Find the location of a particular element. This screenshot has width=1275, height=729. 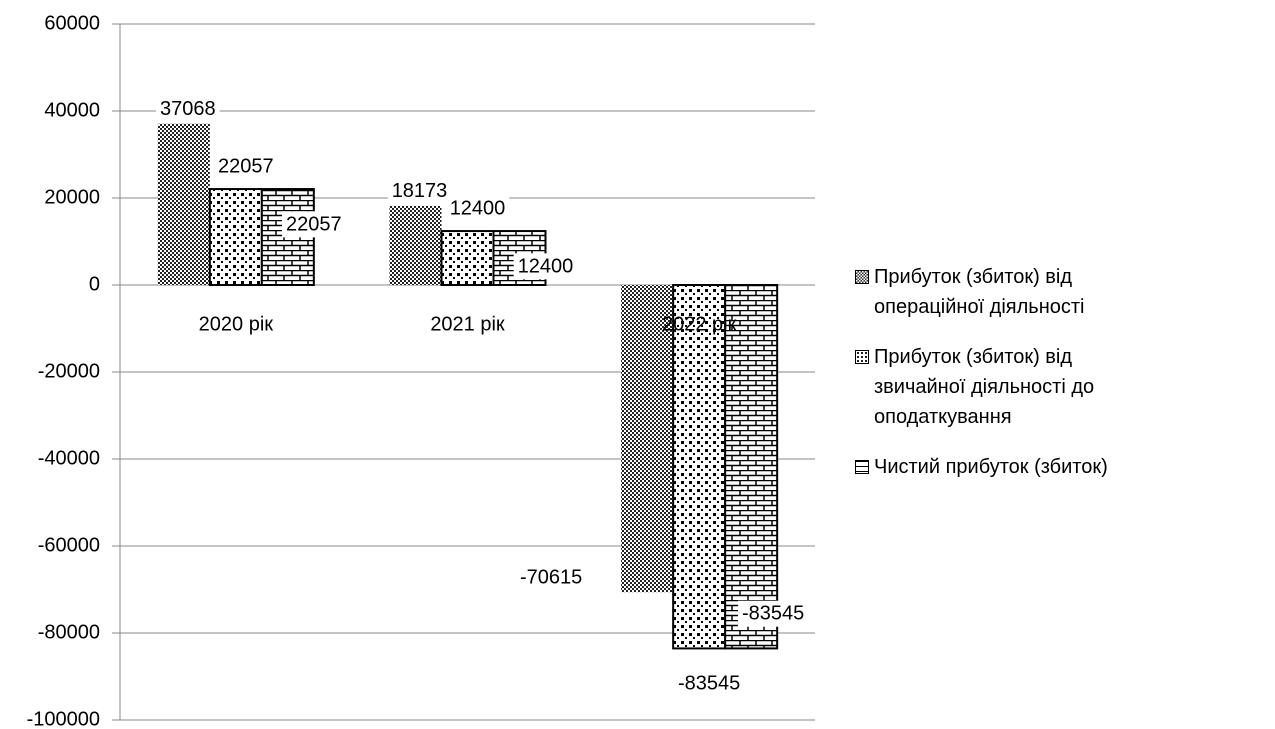

y-tick-label: 20000 is located at coordinates (72, 197).